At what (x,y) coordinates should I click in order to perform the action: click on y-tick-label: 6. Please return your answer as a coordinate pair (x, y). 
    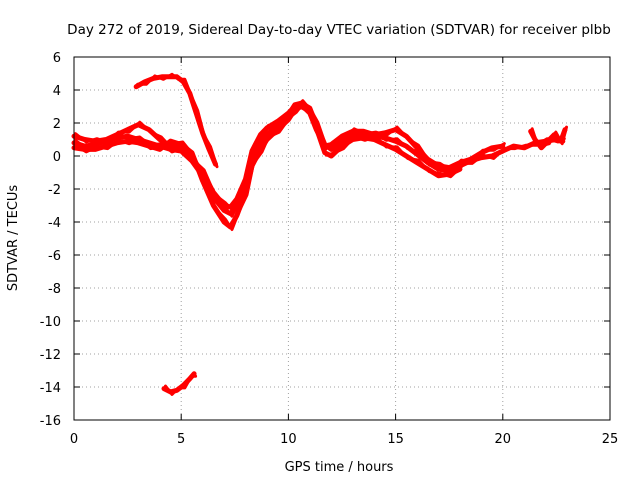
    Looking at the image, I should click on (57, 58).